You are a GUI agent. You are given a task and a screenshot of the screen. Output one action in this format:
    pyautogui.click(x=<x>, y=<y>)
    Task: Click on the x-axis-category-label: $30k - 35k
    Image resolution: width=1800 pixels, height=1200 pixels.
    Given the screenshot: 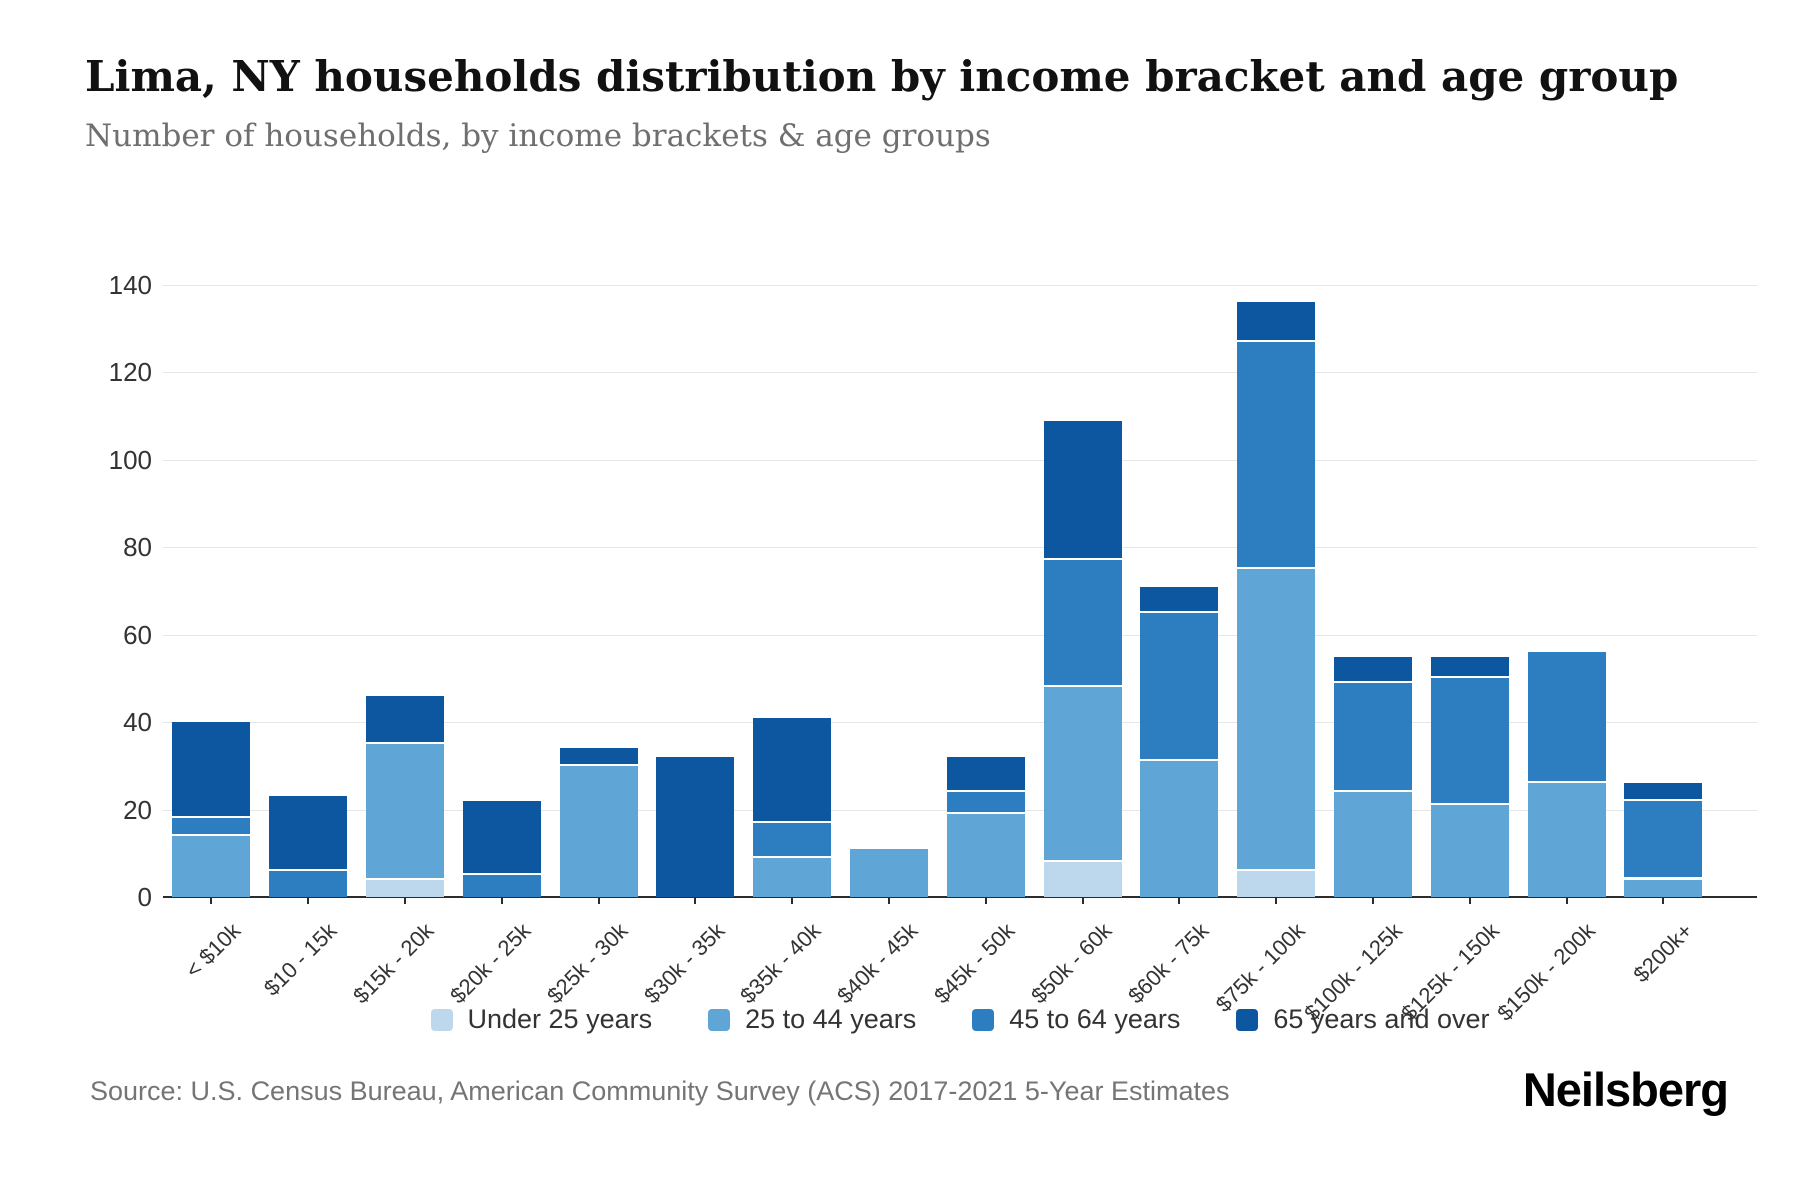 What is the action you would take?
    pyautogui.click(x=684, y=963)
    